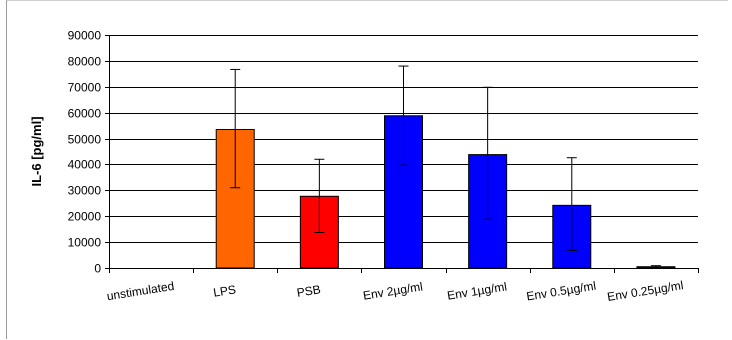  What do you see at coordinates (85, 165) in the screenshot?
I see `y-tick-label: 40000` at bounding box center [85, 165].